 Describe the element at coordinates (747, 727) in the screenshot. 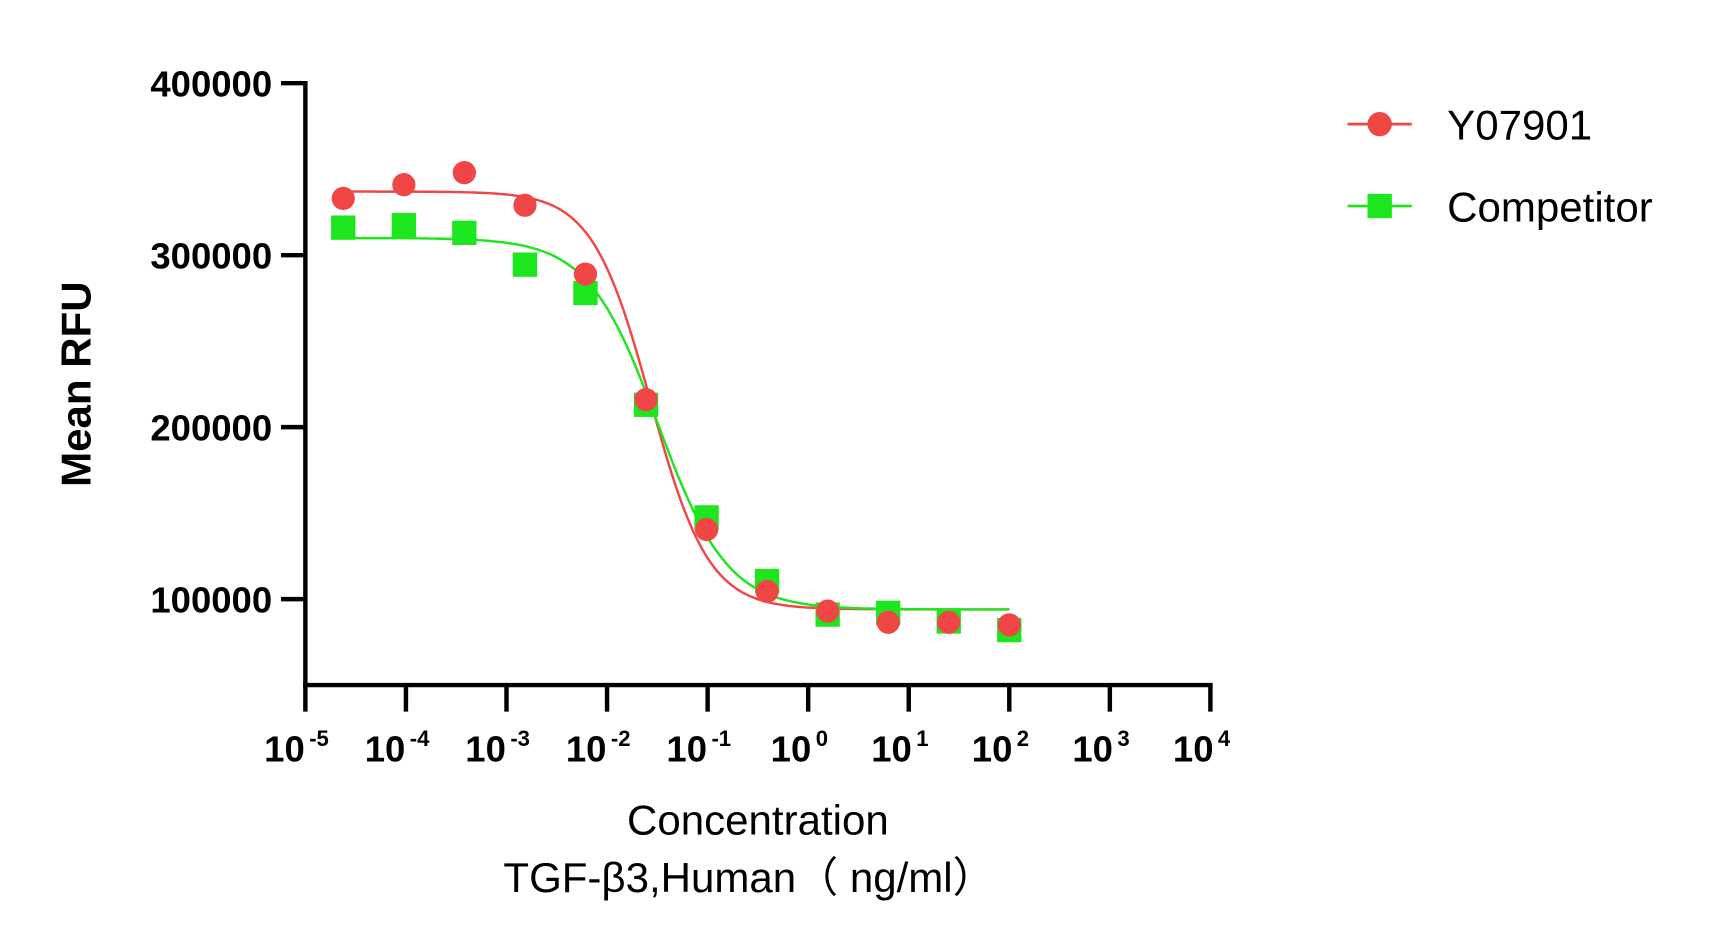

I see `x-ticks: 10 -5 10 -4 10 -3 10 -2 10 -1 10 0 10 1 10 2 10 3 10 4` at that location.